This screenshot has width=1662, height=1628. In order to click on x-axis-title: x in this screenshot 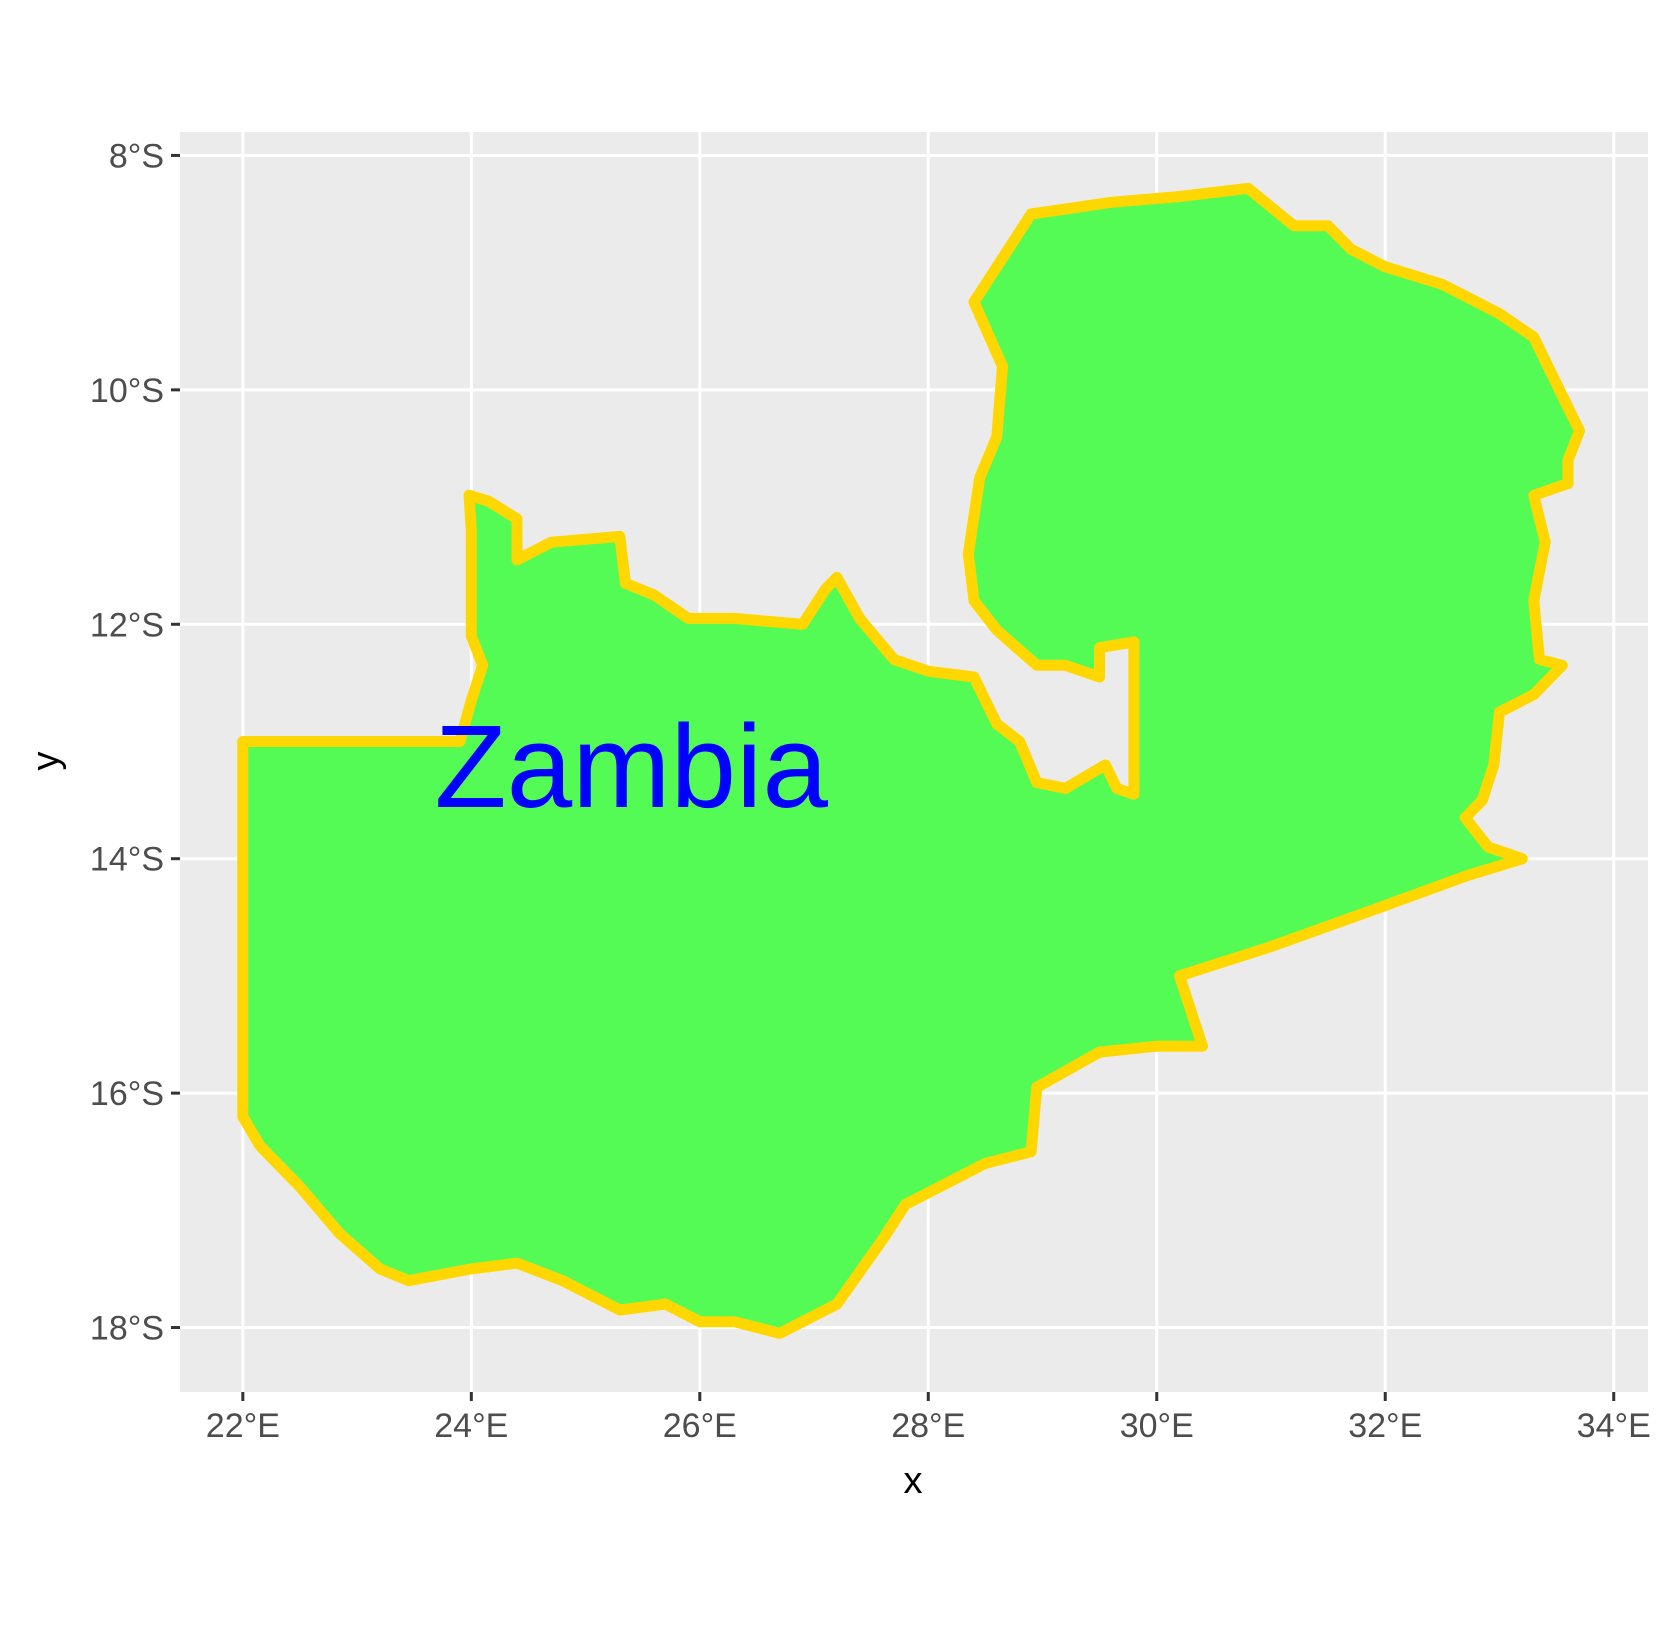, I will do `click(913, 1481)`.